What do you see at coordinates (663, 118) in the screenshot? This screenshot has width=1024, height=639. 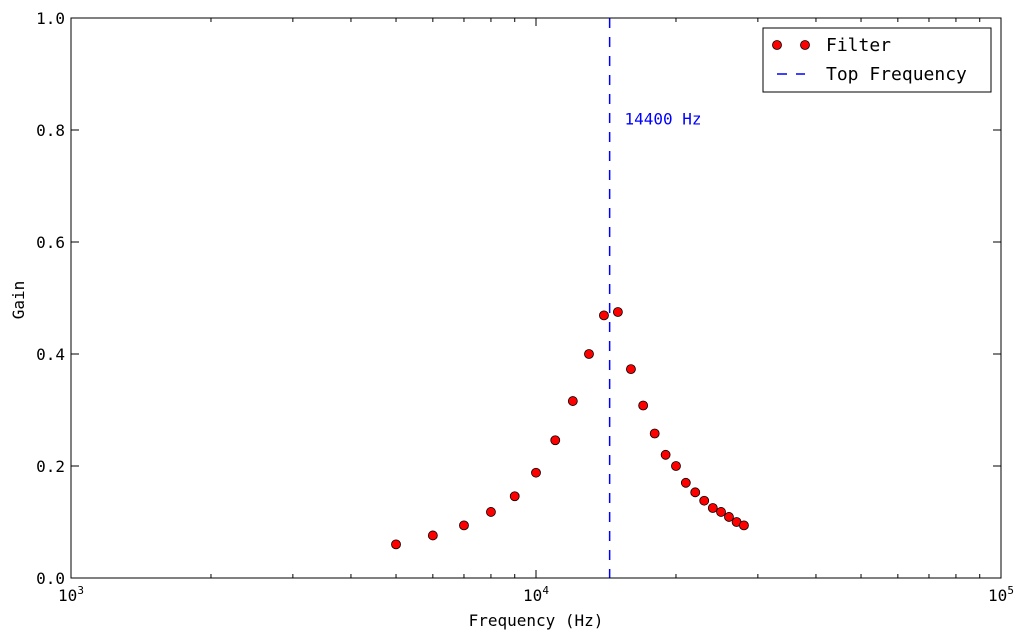 I see `top-frequency-annotation: 14400 Hz` at bounding box center [663, 118].